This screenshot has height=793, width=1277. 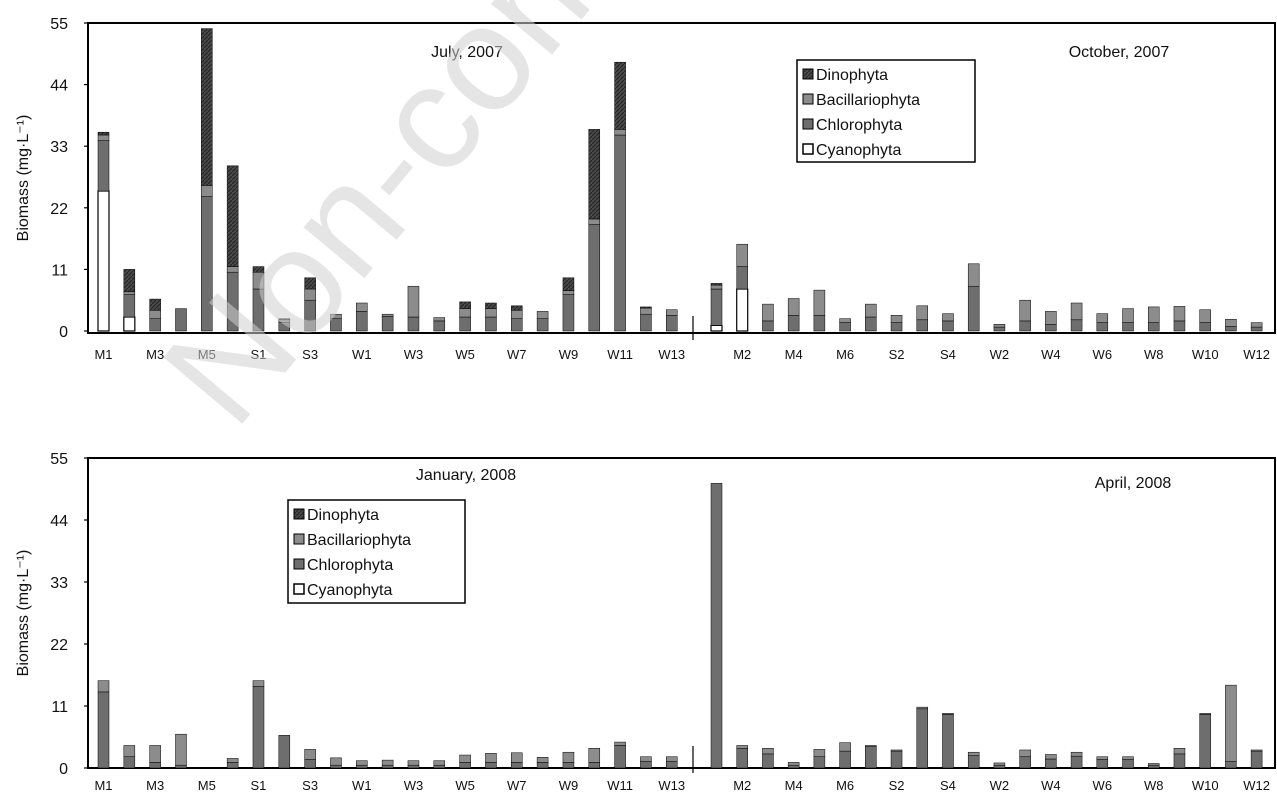 I want to click on bar-bacillariophyta-m2, so click(x=129, y=751).